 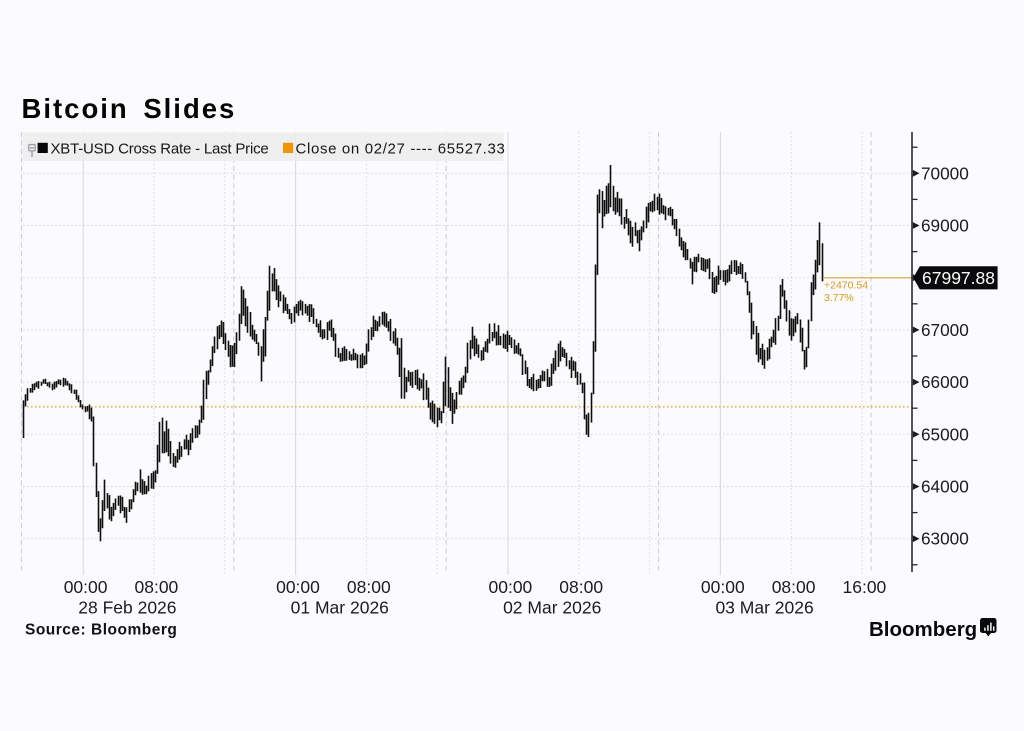 What do you see at coordinates (945, 382) in the screenshot?
I see `svg-text: 66000` at bounding box center [945, 382].